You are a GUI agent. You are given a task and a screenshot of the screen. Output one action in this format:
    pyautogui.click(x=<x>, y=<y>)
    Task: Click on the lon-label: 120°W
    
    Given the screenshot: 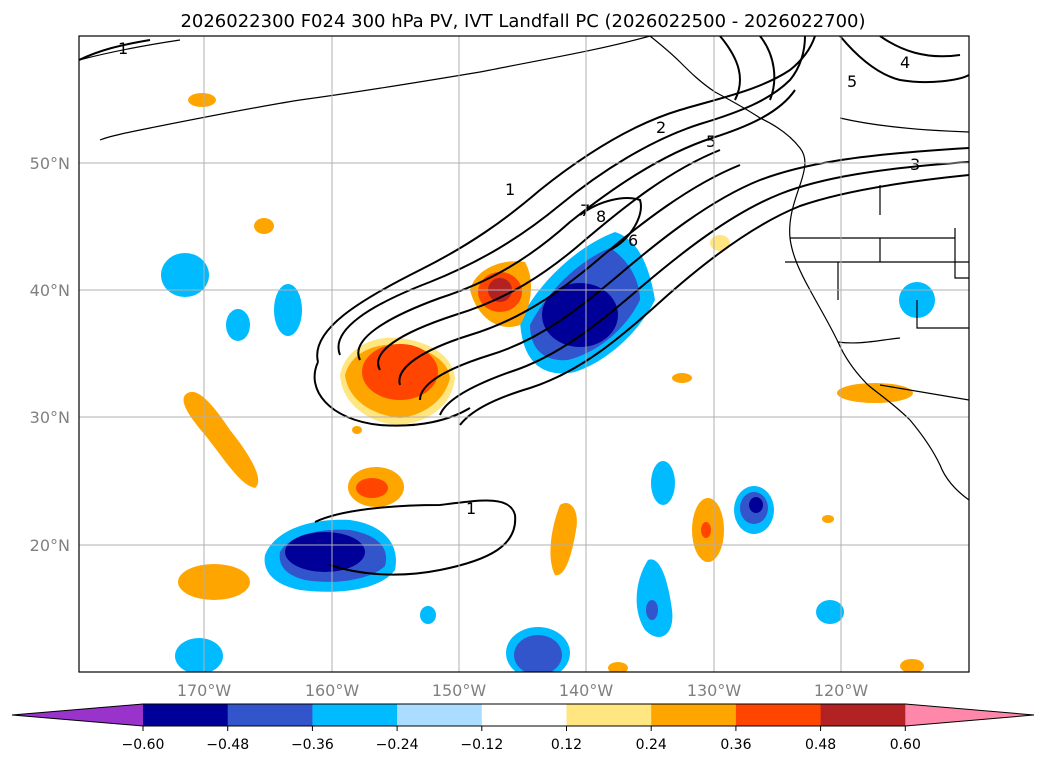 What is the action you would take?
    pyautogui.click(x=841, y=690)
    